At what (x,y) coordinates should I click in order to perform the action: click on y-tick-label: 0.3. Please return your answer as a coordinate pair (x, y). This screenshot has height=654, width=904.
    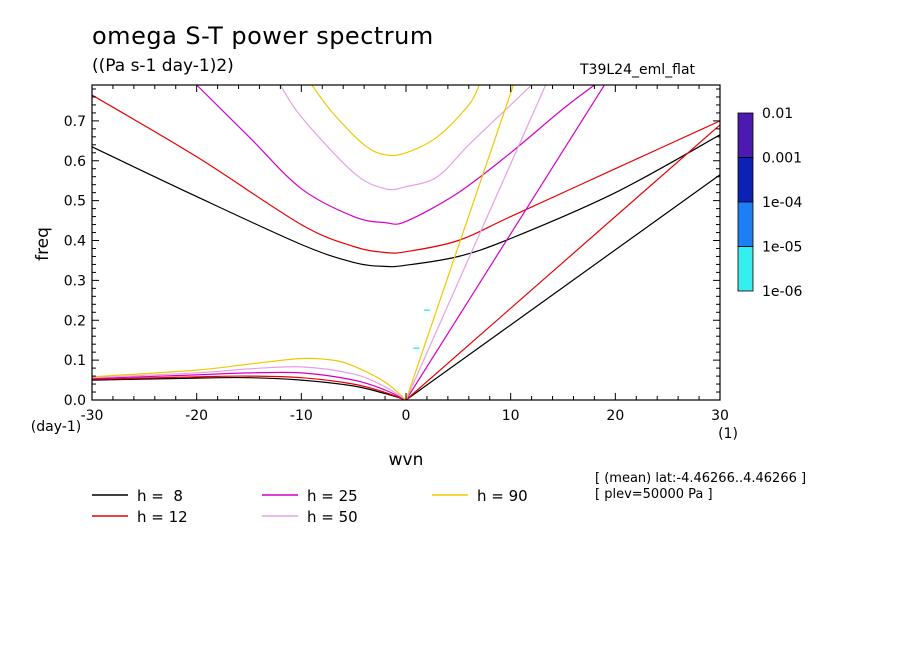
    Looking at the image, I should click on (75, 281).